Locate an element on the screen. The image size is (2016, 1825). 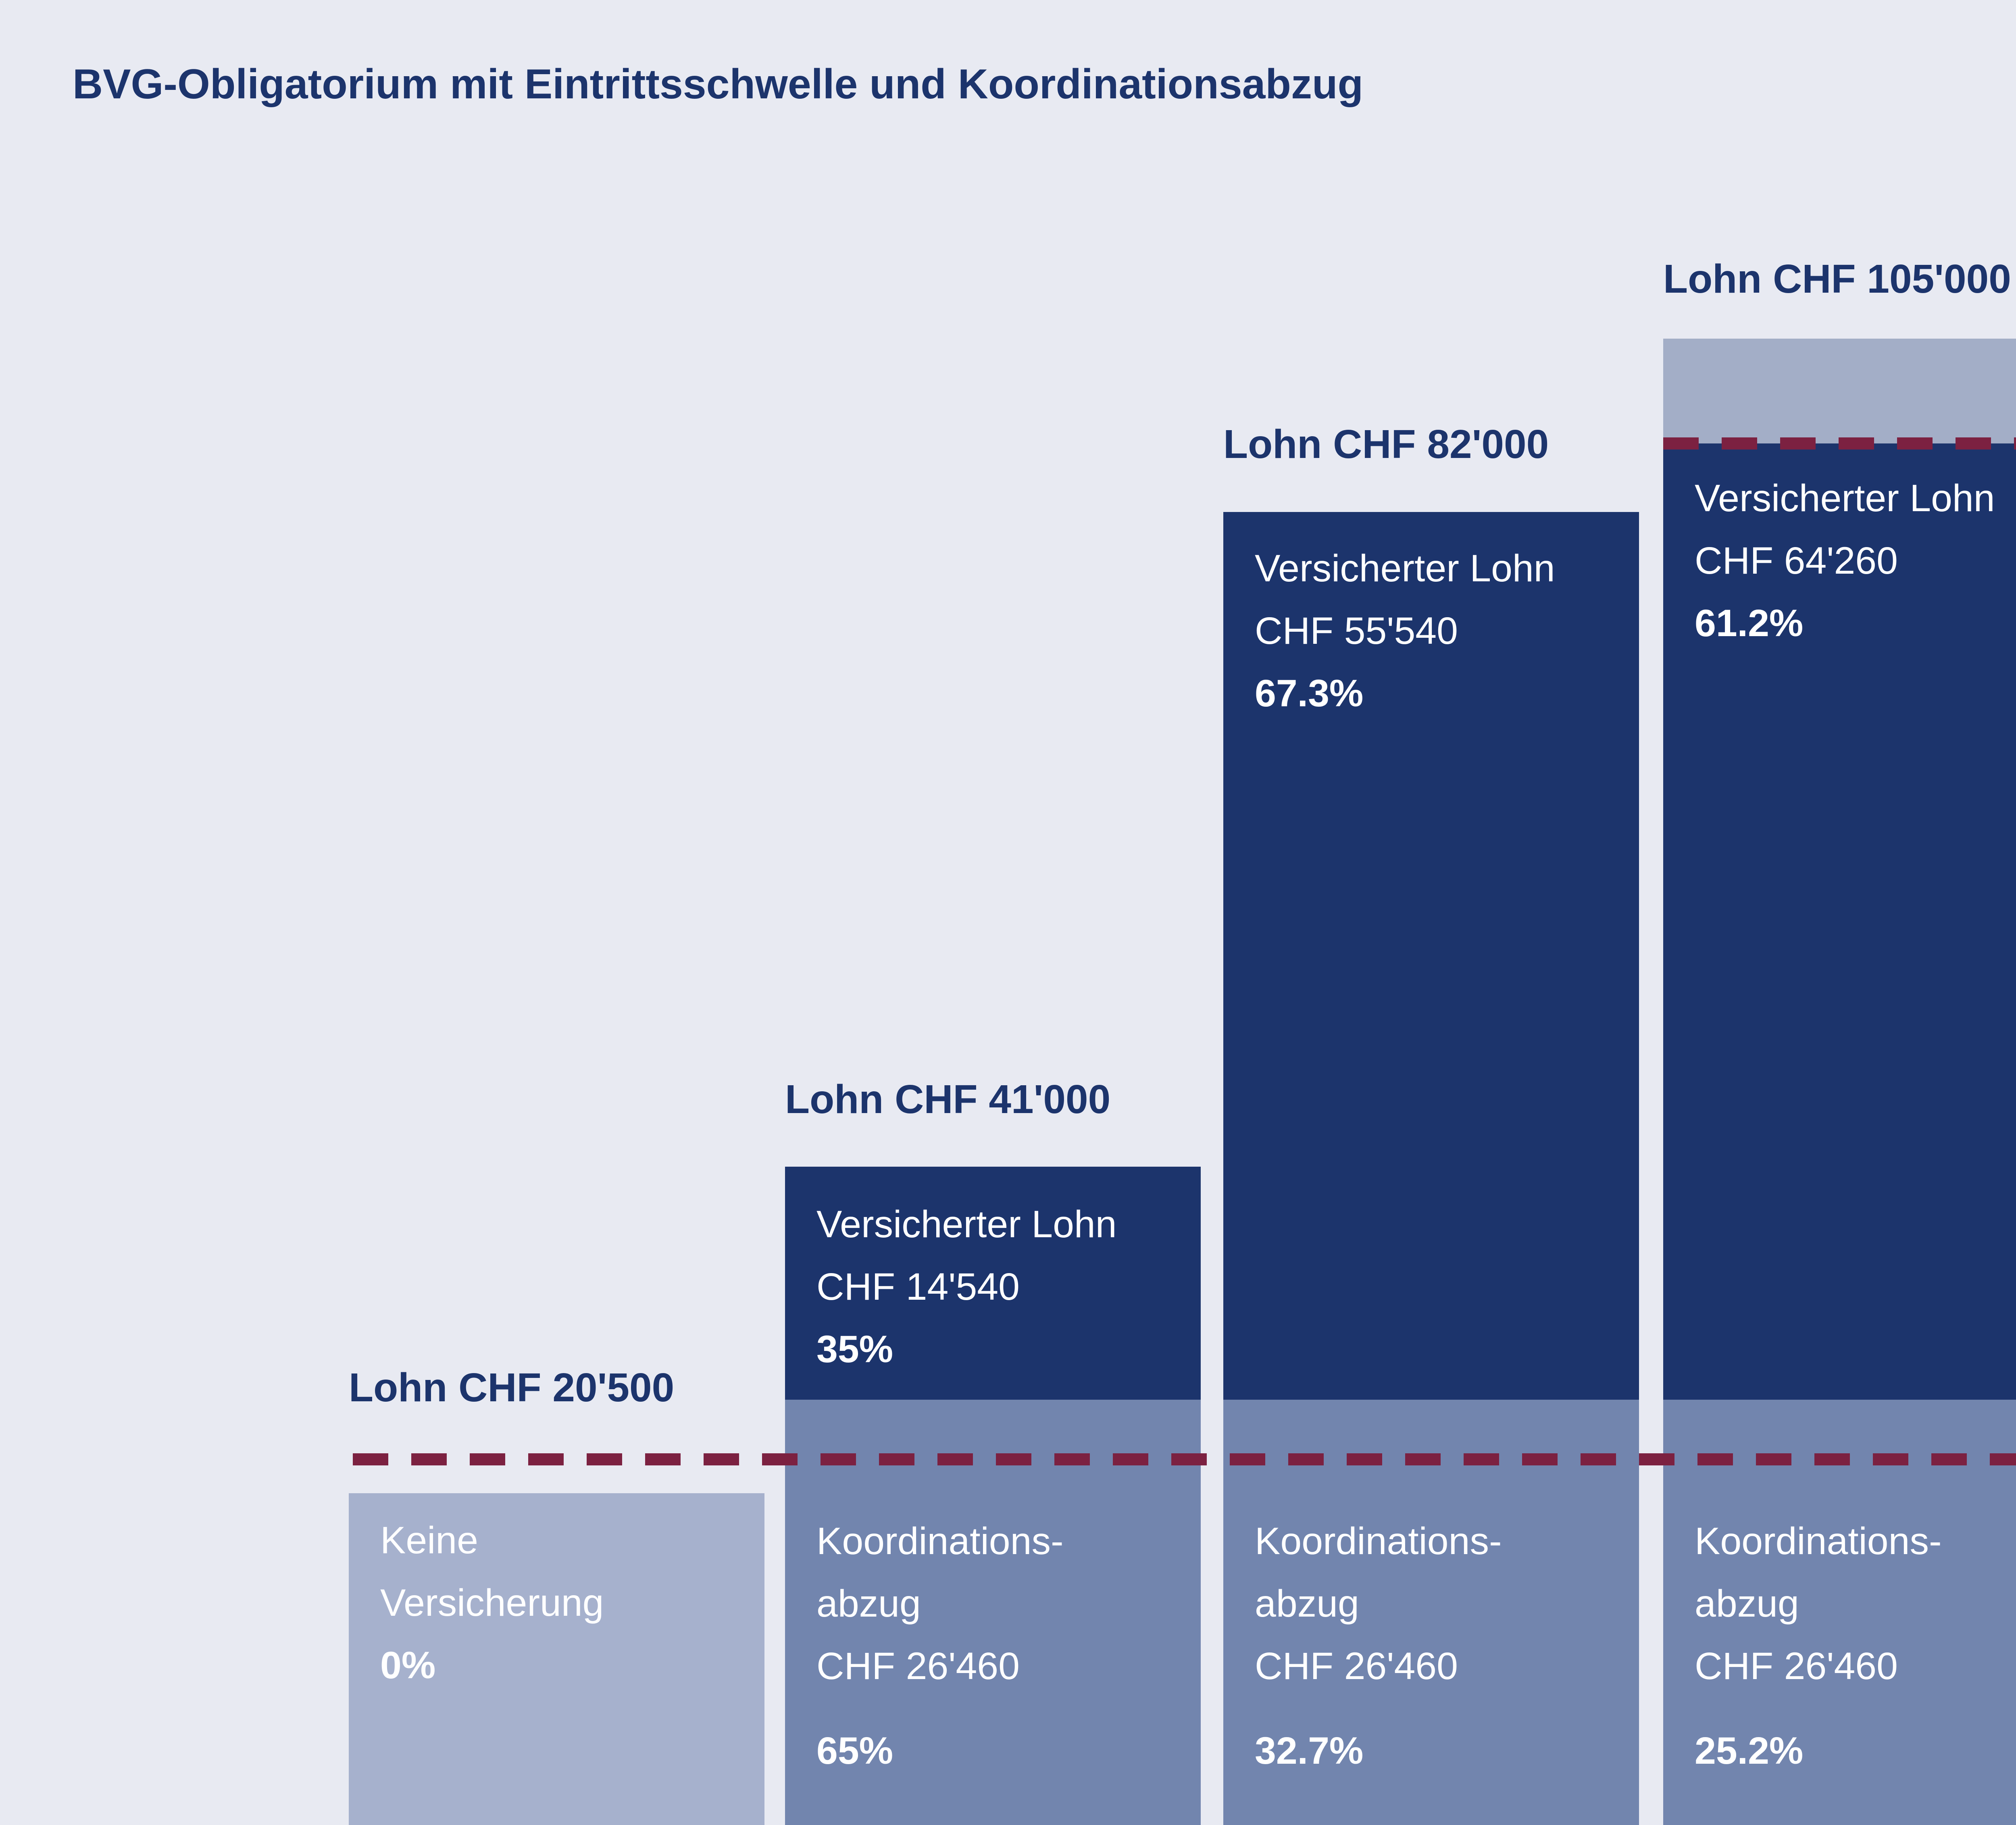
entry-threshold-line is located at coordinates (1184, 1459).